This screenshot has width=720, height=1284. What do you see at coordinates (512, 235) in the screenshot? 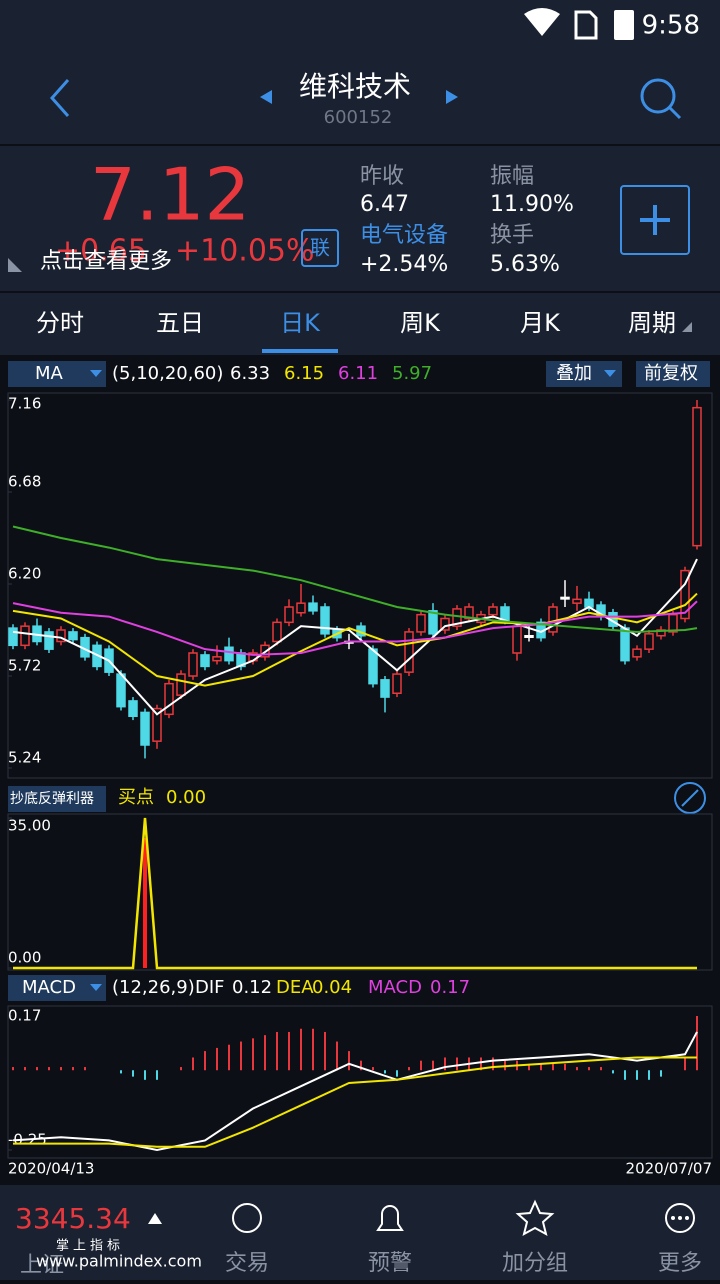
I see `stat-label: 换手` at bounding box center [512, 235].